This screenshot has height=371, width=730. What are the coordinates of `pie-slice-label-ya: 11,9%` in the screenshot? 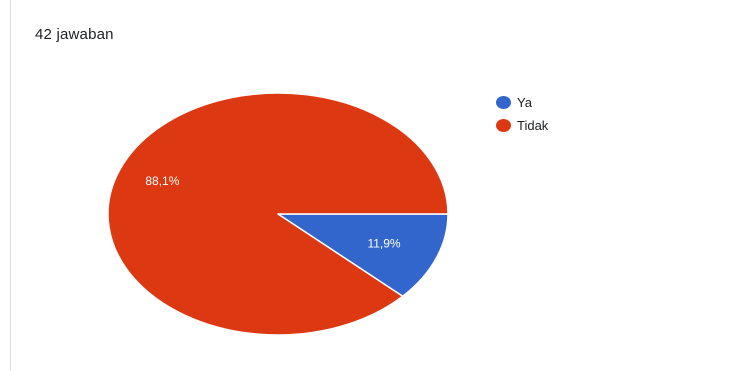 It's located at (383, 244).